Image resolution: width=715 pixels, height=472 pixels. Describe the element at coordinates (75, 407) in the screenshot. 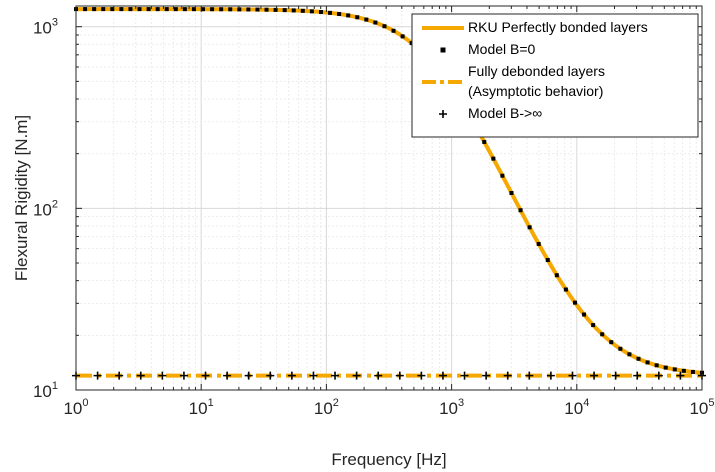

I see `x-tick-label: 10⁰` at that location.